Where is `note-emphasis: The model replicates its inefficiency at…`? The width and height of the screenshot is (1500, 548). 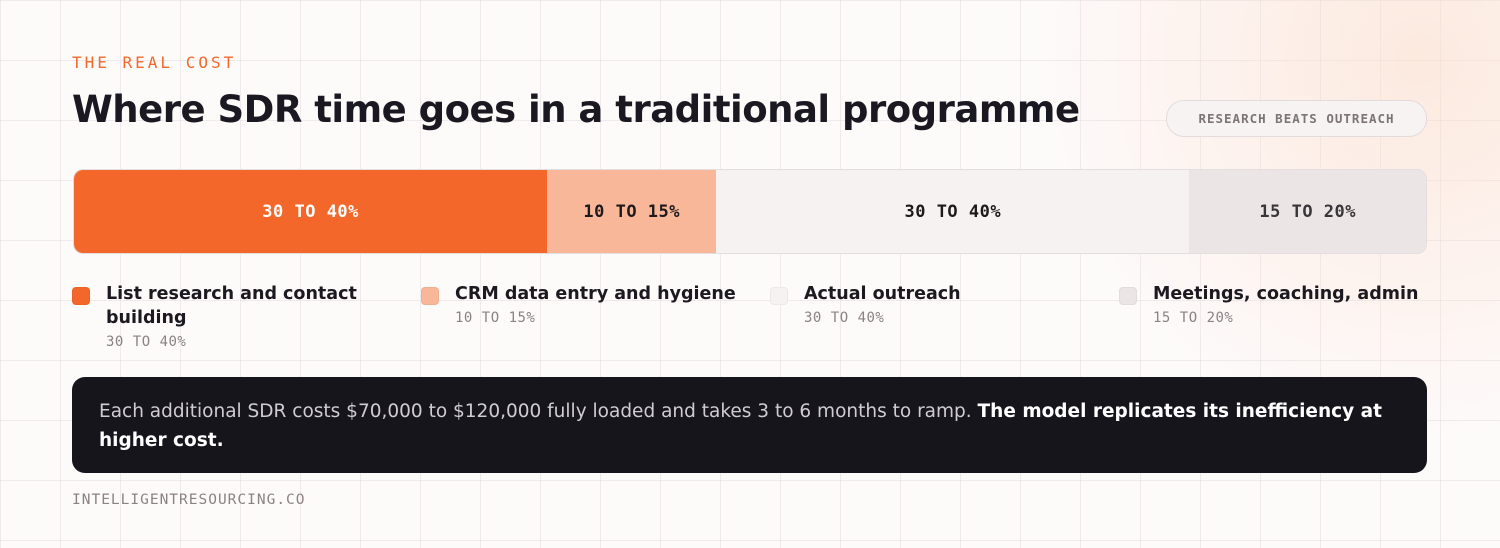
note-emphasis: The model replicates its inefficiency at… is located at coordinates (740, 426).